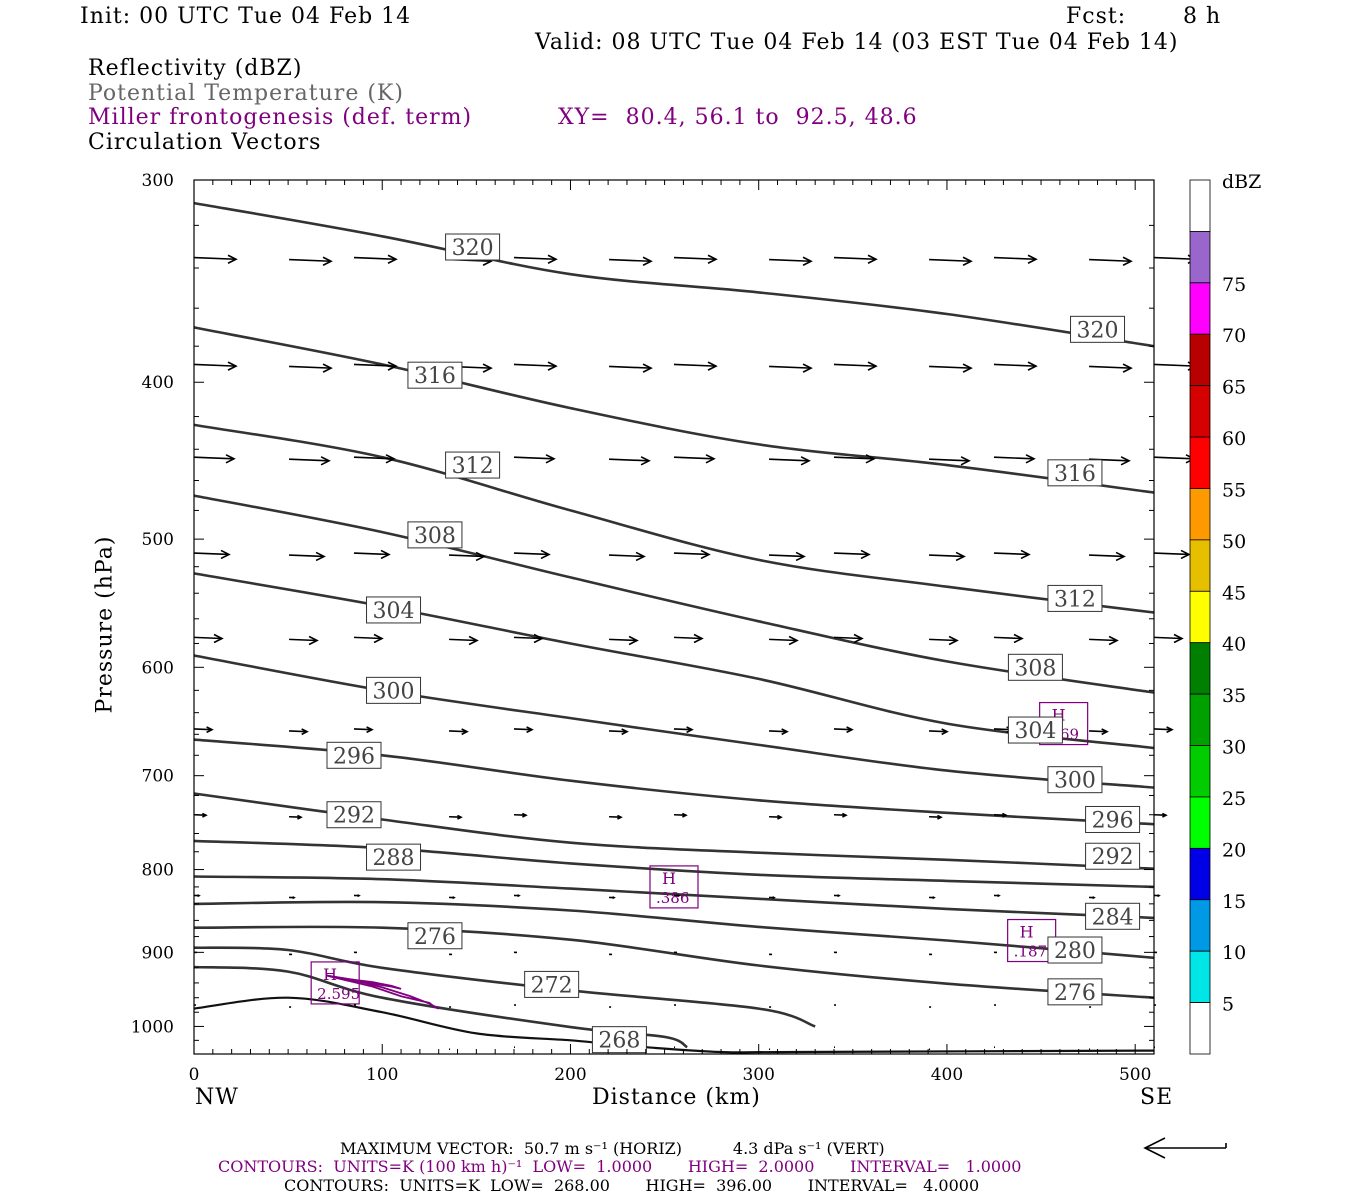 This screenshot has width=1350, height=1200. Describe the element at coordinates (669, 878) in the screenshot. I see `frontogenesis-max-label: H` at that location.